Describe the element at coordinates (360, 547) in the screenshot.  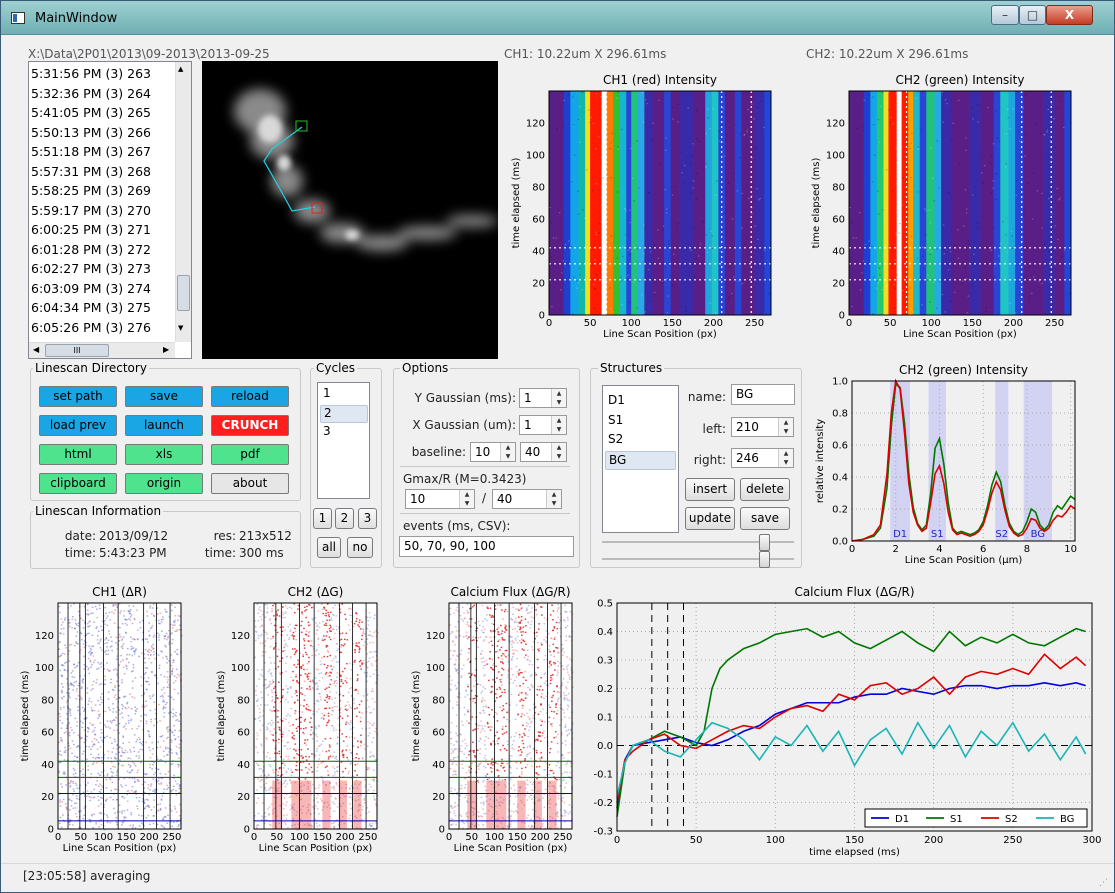
I see `cycle-select-no-button: no` at that location.